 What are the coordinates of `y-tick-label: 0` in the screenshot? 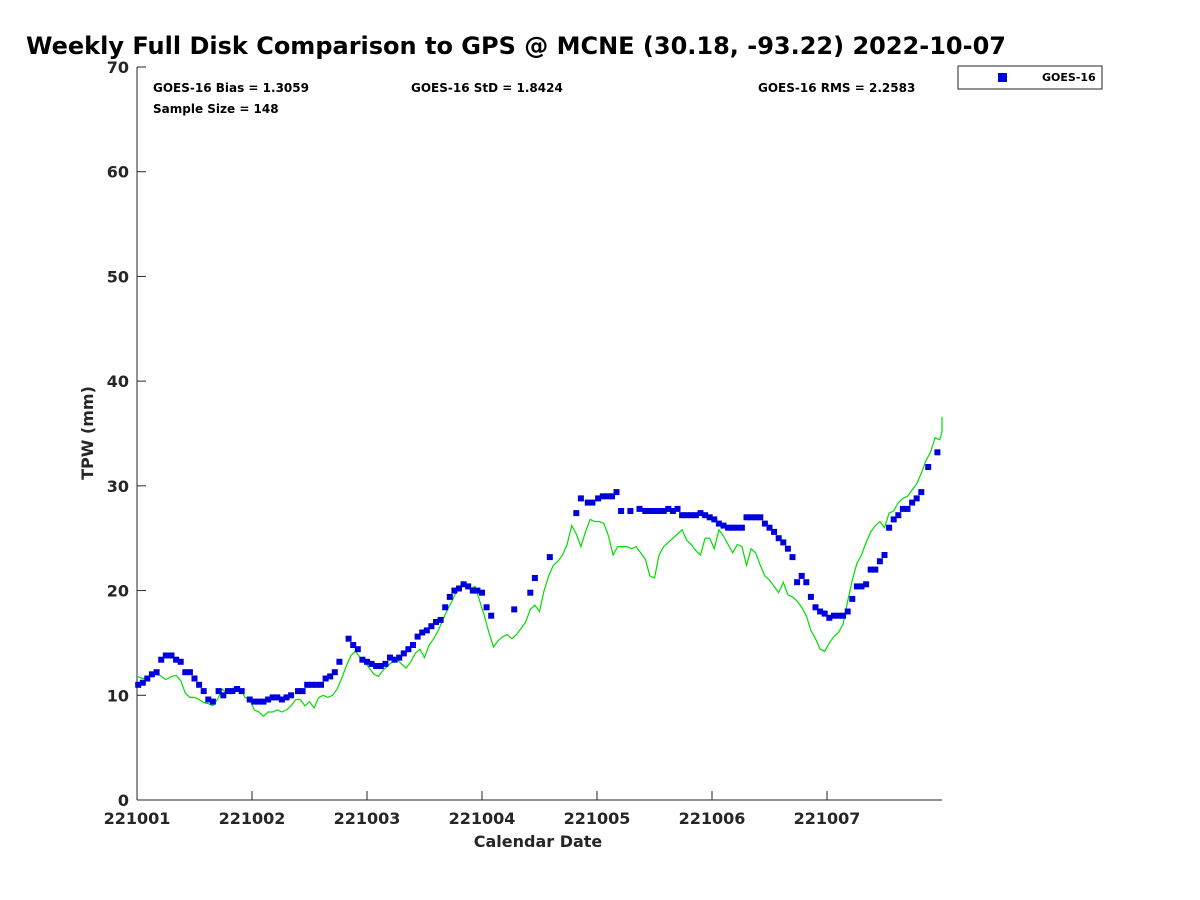 It's located at (123, 800).